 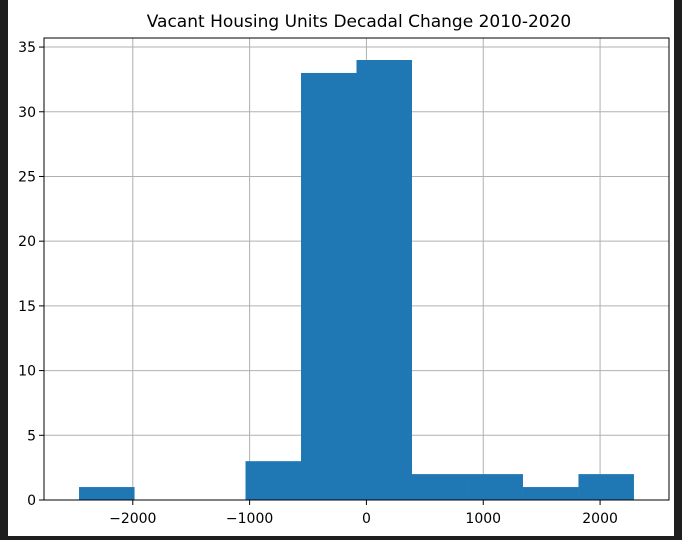 What do you see at coordinates (27, 307) in the screenshot?
I see `y-tick-label: 15` at bounding box center [27, 307].